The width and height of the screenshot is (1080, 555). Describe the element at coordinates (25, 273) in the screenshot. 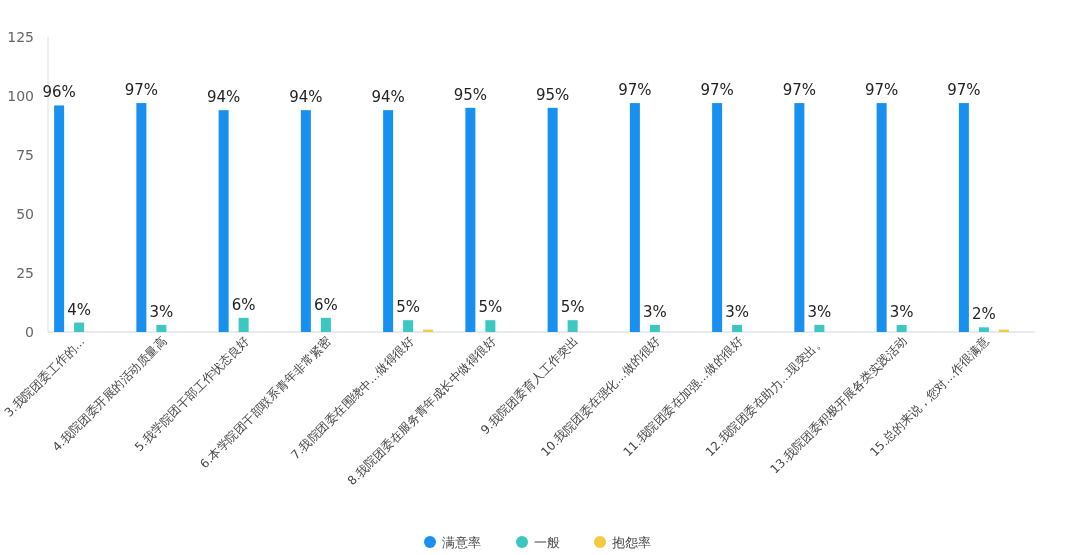

I see `y-tick-label: 25` at that location.